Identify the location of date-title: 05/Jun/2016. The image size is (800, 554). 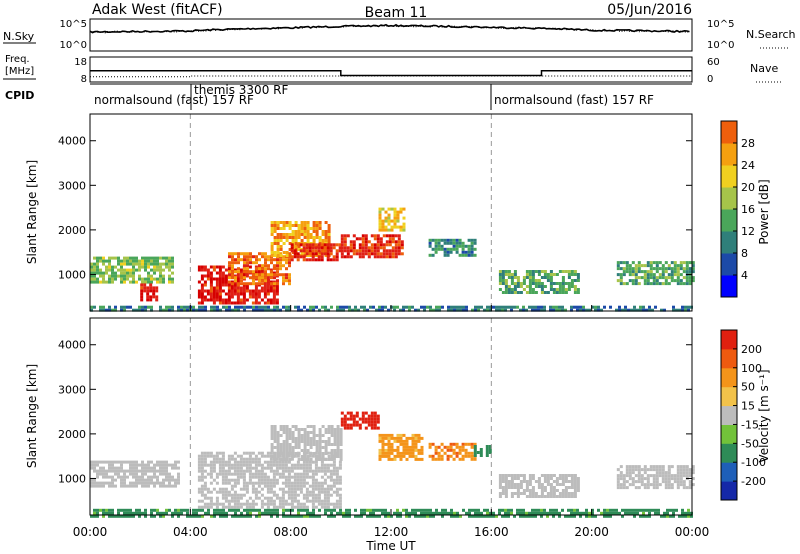
(649, 10).